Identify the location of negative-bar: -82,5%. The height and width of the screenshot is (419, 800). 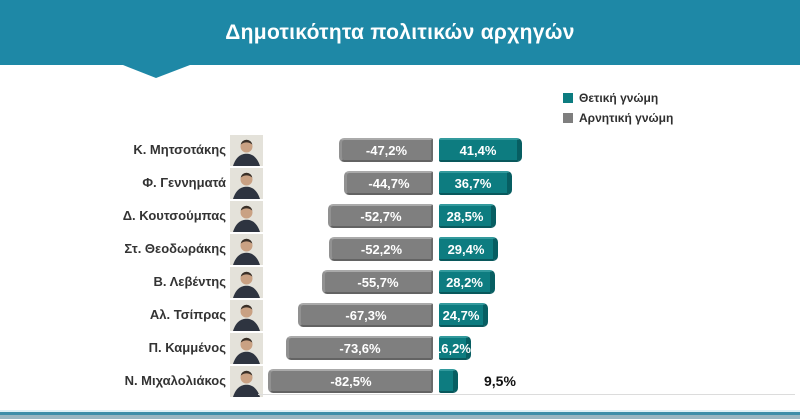
(350, 381).